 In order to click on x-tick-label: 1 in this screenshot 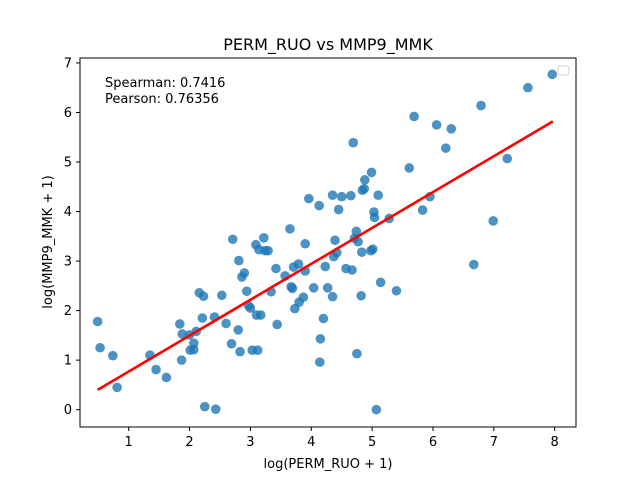, I will do `click(129, 442)`.